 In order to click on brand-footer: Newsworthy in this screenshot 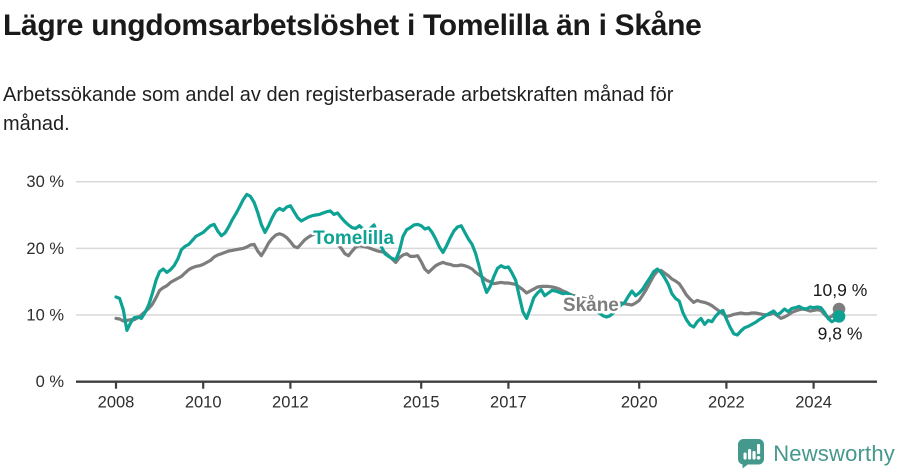, I will do `click(816, 453)`.